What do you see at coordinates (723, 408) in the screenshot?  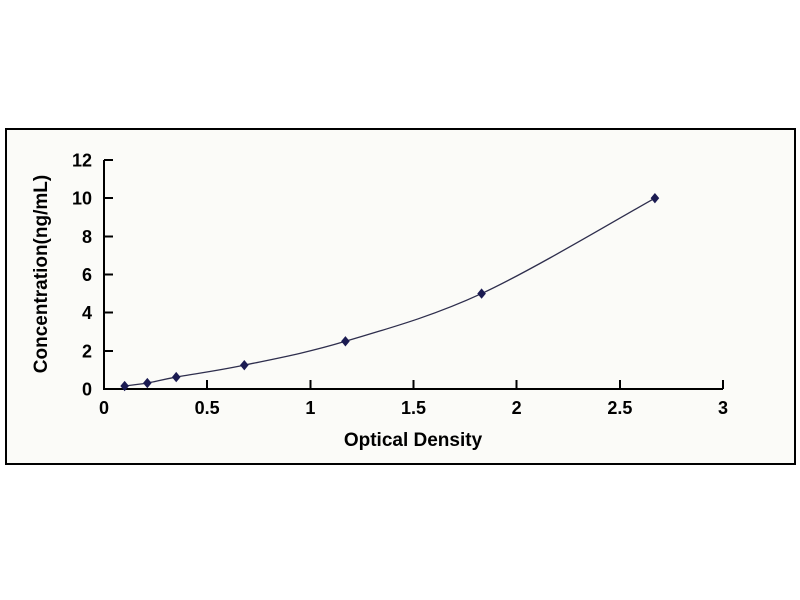 I see `x-tick-label: 3` at bounding box center [723, 408].